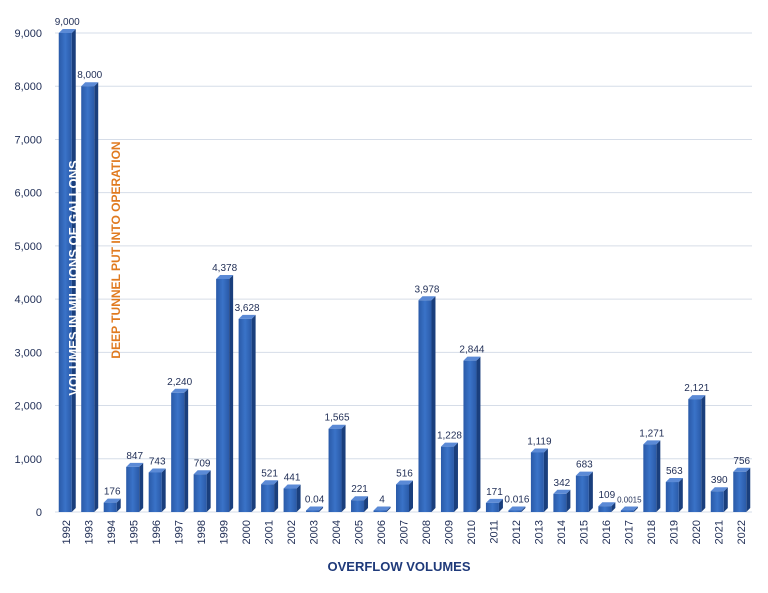  I want to click on x-tick-label-2016: 2016, so click(607, 532).